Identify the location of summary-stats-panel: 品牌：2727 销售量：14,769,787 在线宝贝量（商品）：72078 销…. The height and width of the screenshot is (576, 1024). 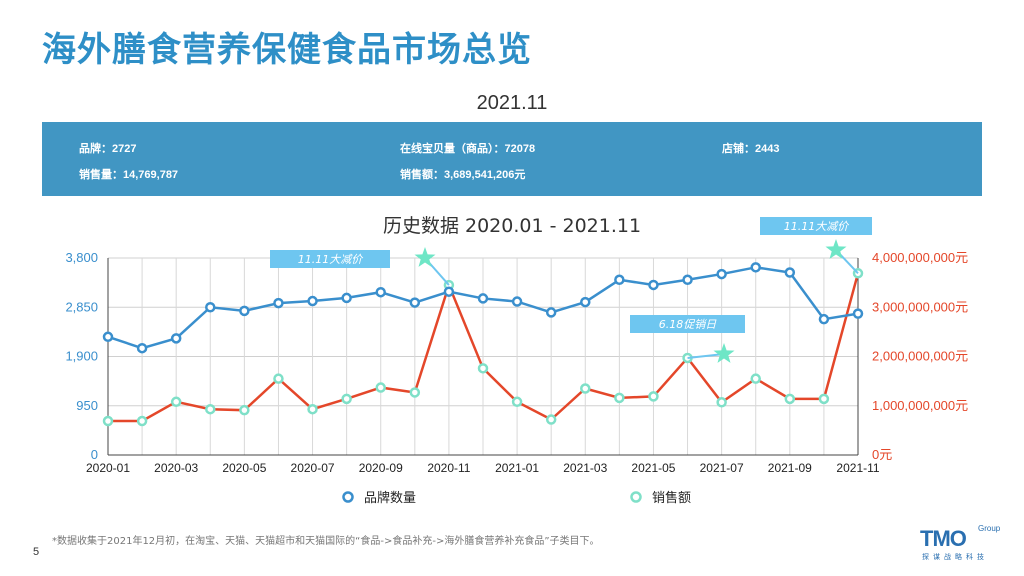
(512, 159).